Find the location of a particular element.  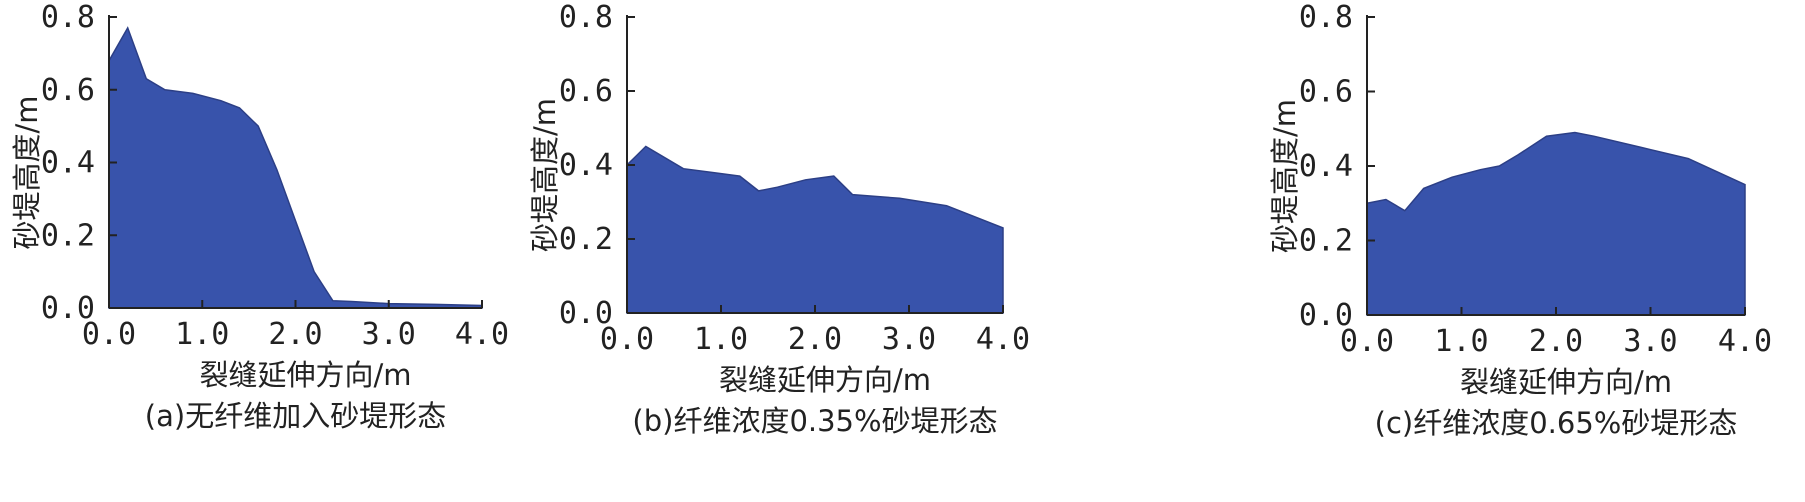

panel-caption: (a)无纤维加入砂堤形态 is located at coordinates (295, 416).